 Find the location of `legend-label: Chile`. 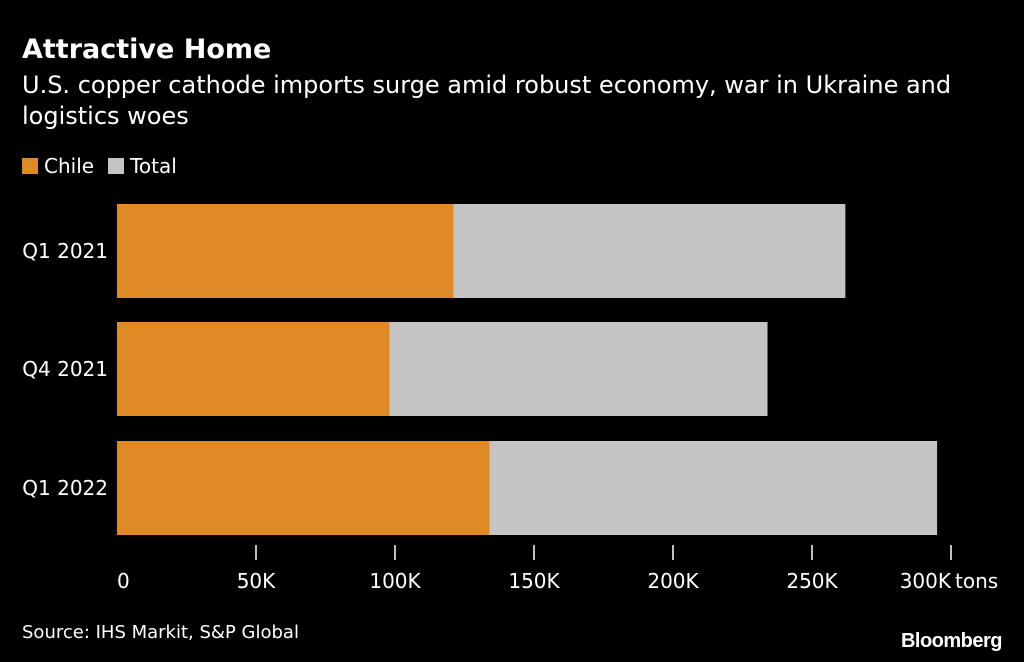

legend-label: Chile is located at coordinates (69, 166).